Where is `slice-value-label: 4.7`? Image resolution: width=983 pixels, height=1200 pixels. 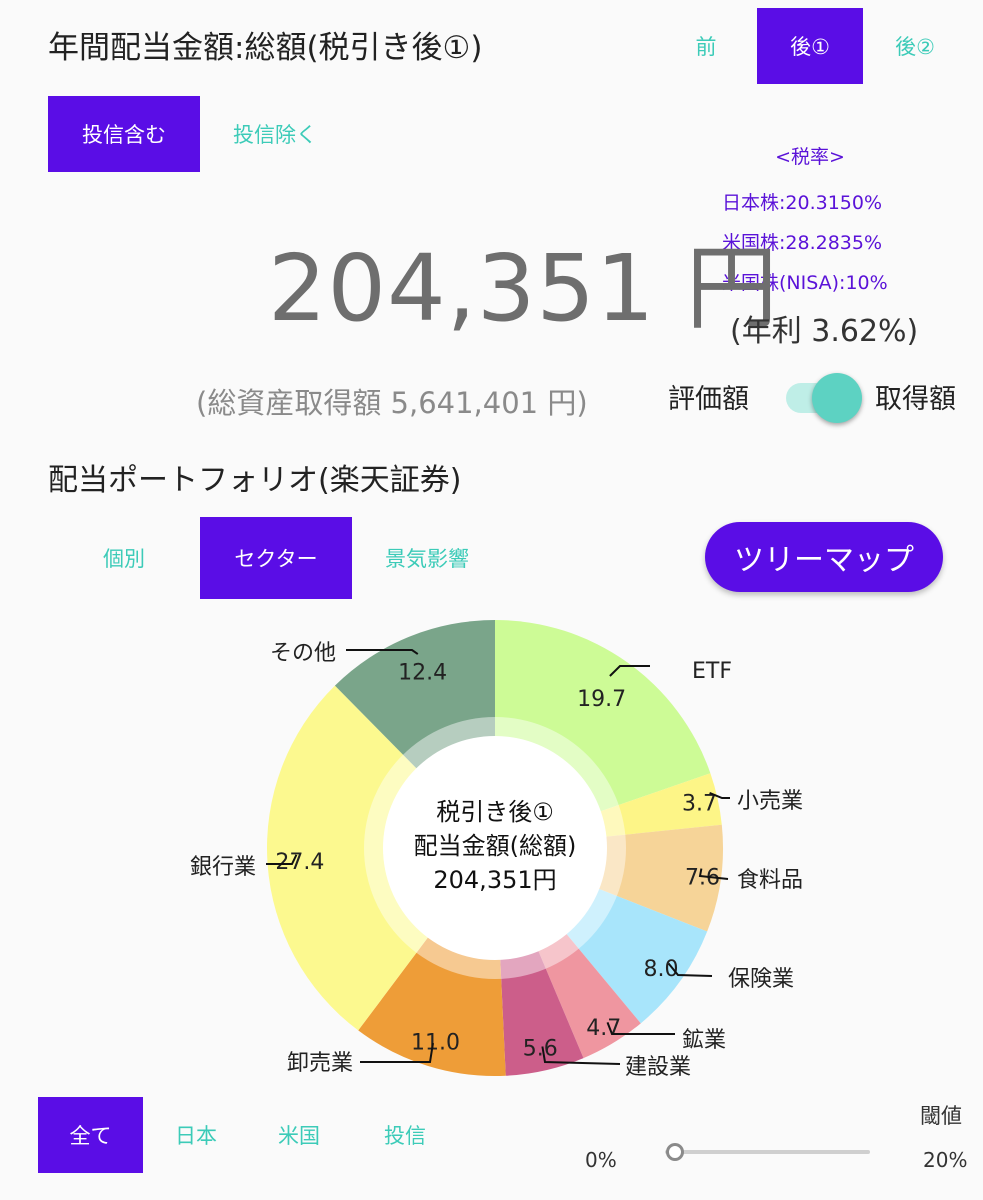 slice-value-label: 4.7 is located at coordinates (603, 1028).